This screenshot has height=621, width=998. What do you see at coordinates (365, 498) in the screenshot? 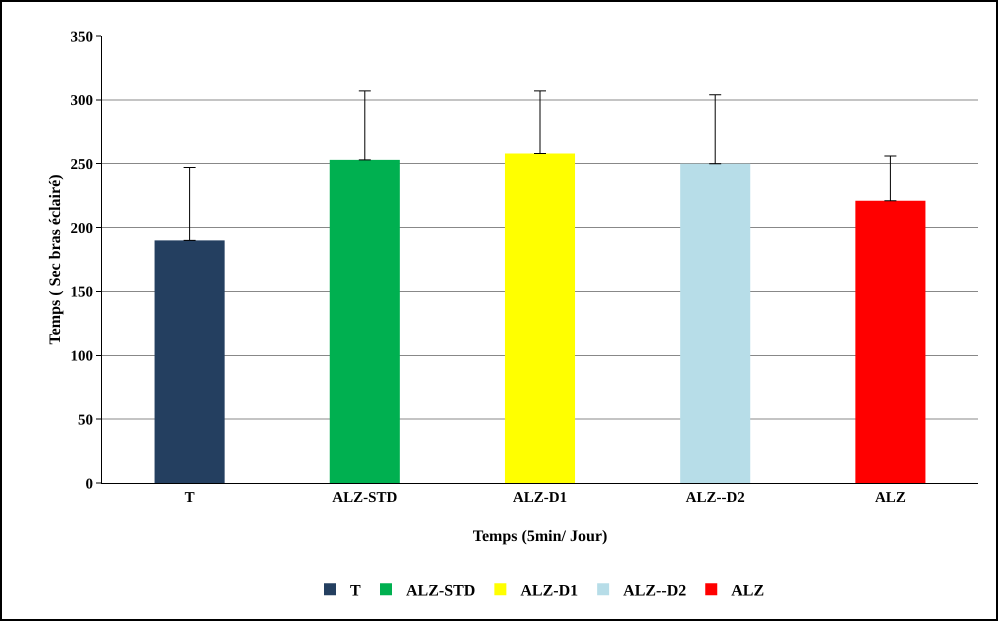
I see `x-tick-label: ALZ-STD` at bounding box center [365, 498].